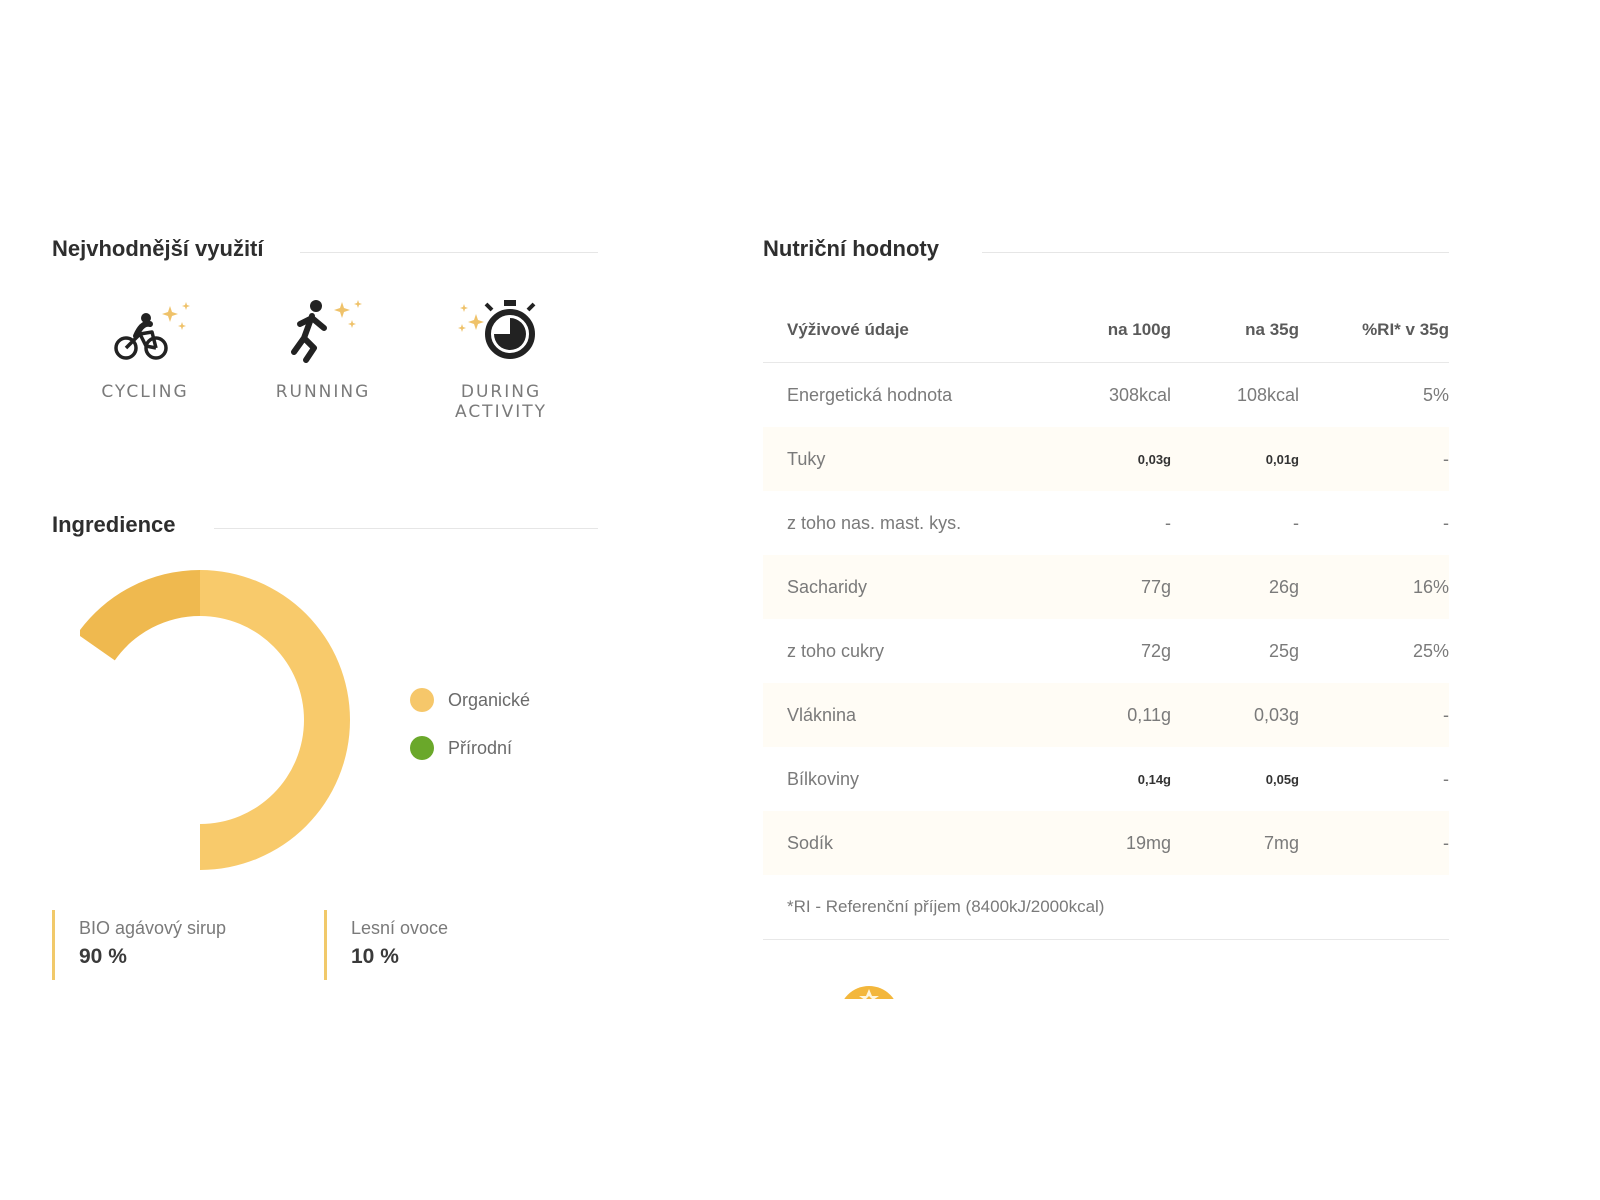 The image size is (1600, 1200). I want to click on usage-during-activity: DURING ACTIVITY, so click(501, 359).